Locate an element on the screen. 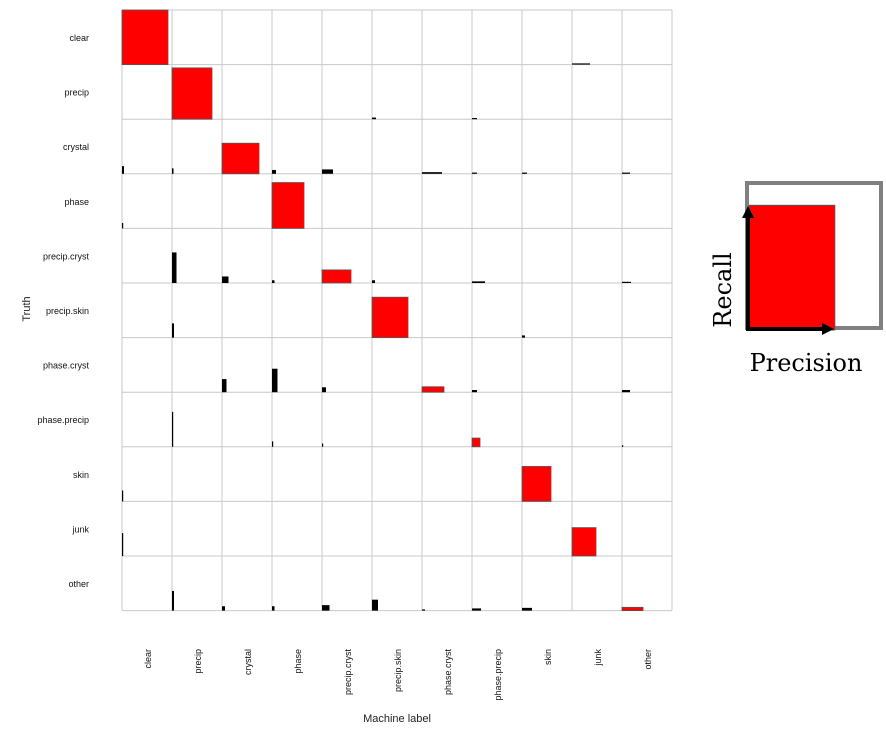 The image size is (886, 729). cell-precip.skin-skin is located at coordinates (523, 336).